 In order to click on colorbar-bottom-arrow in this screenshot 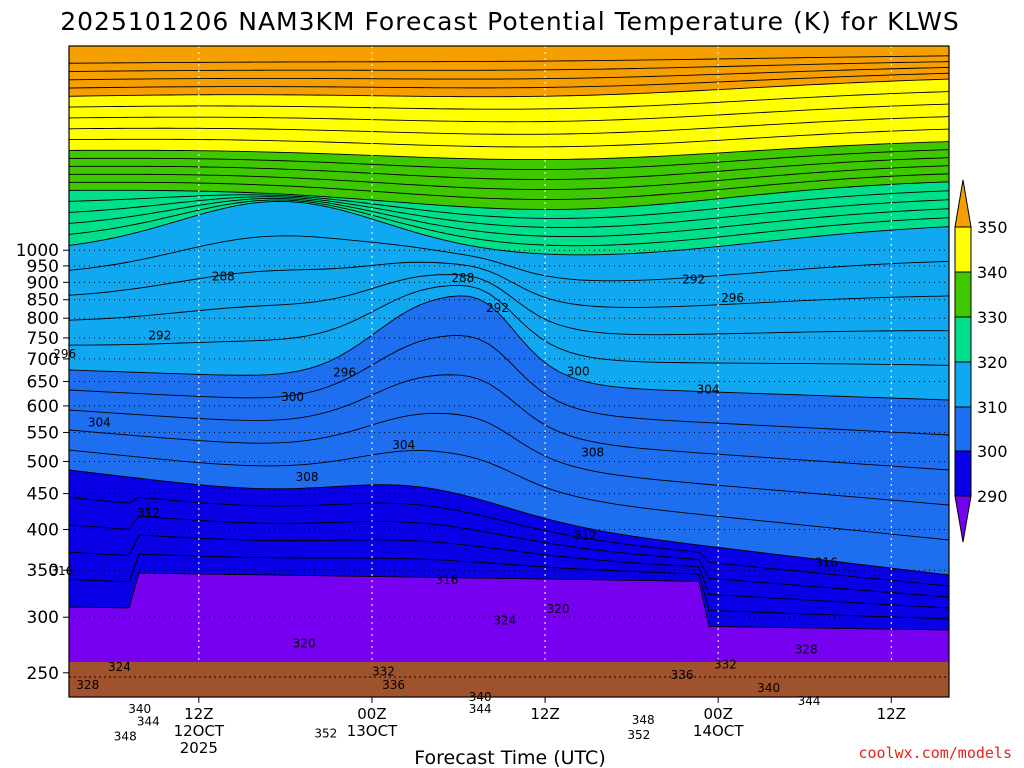, I will do `click(963, 519)`.